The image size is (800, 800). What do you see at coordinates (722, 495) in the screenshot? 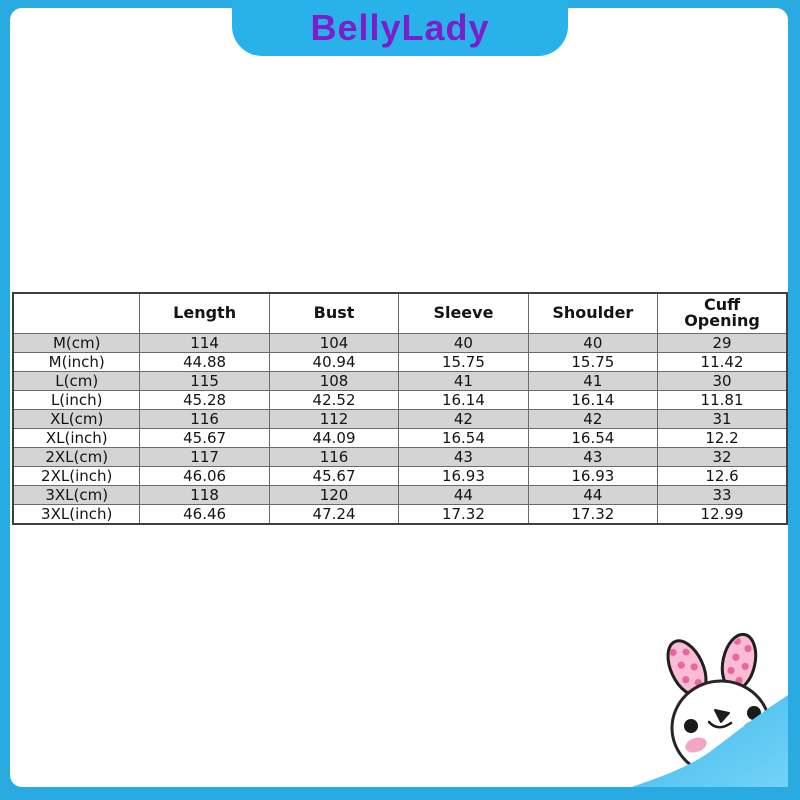
I see `cell-cuff: 33` at bounding box center [722, 495].